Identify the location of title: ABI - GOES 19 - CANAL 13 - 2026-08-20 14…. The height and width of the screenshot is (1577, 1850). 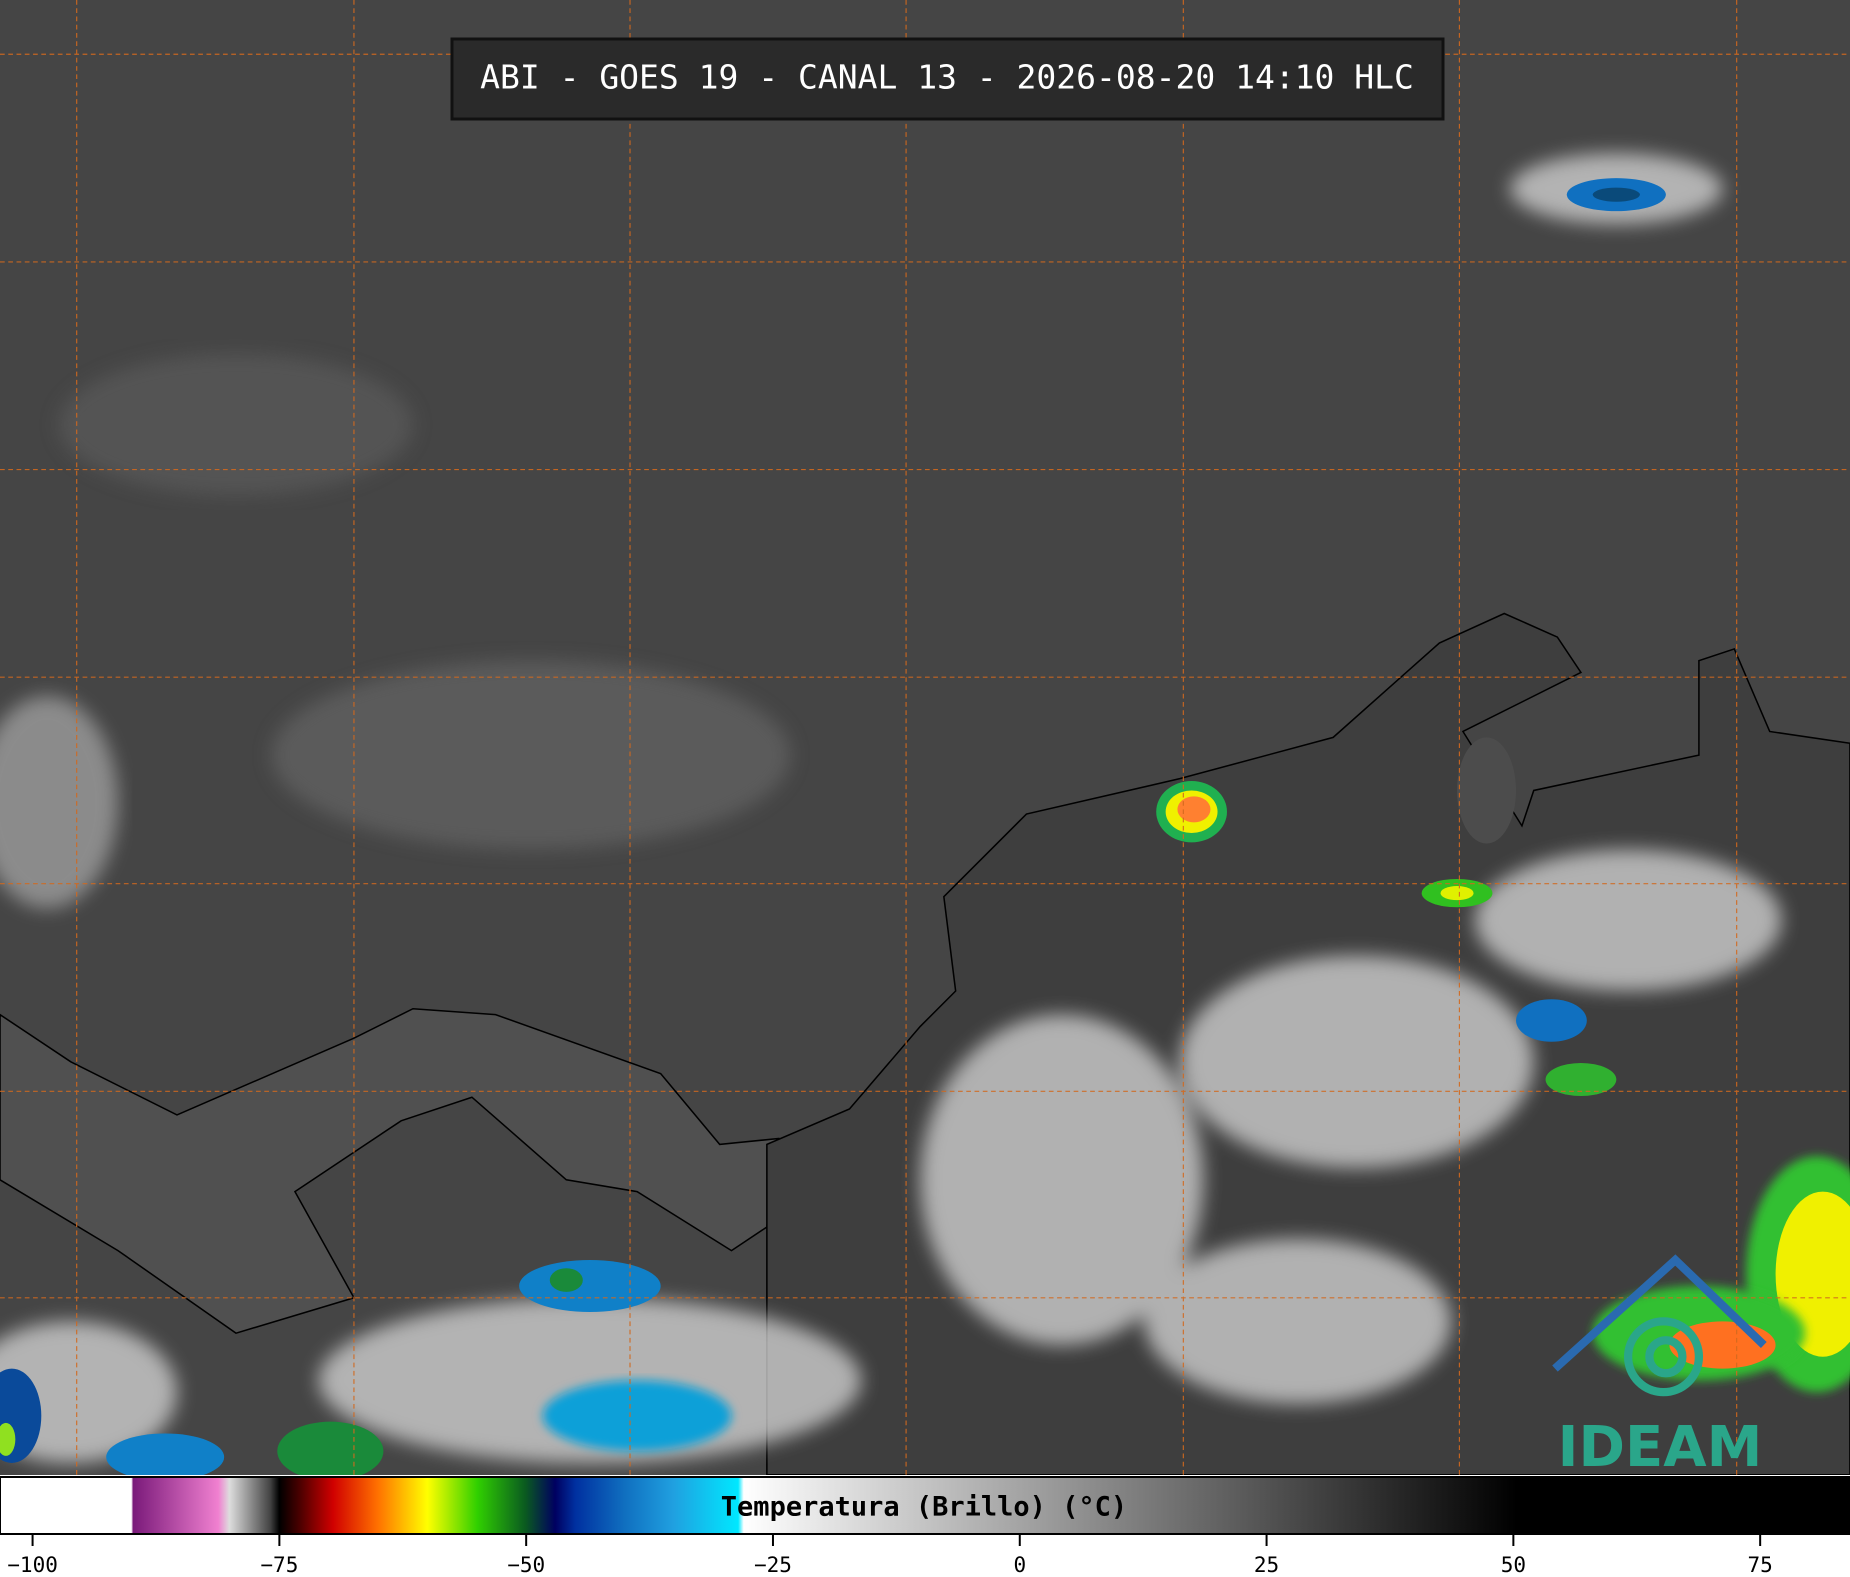
(947, 77).